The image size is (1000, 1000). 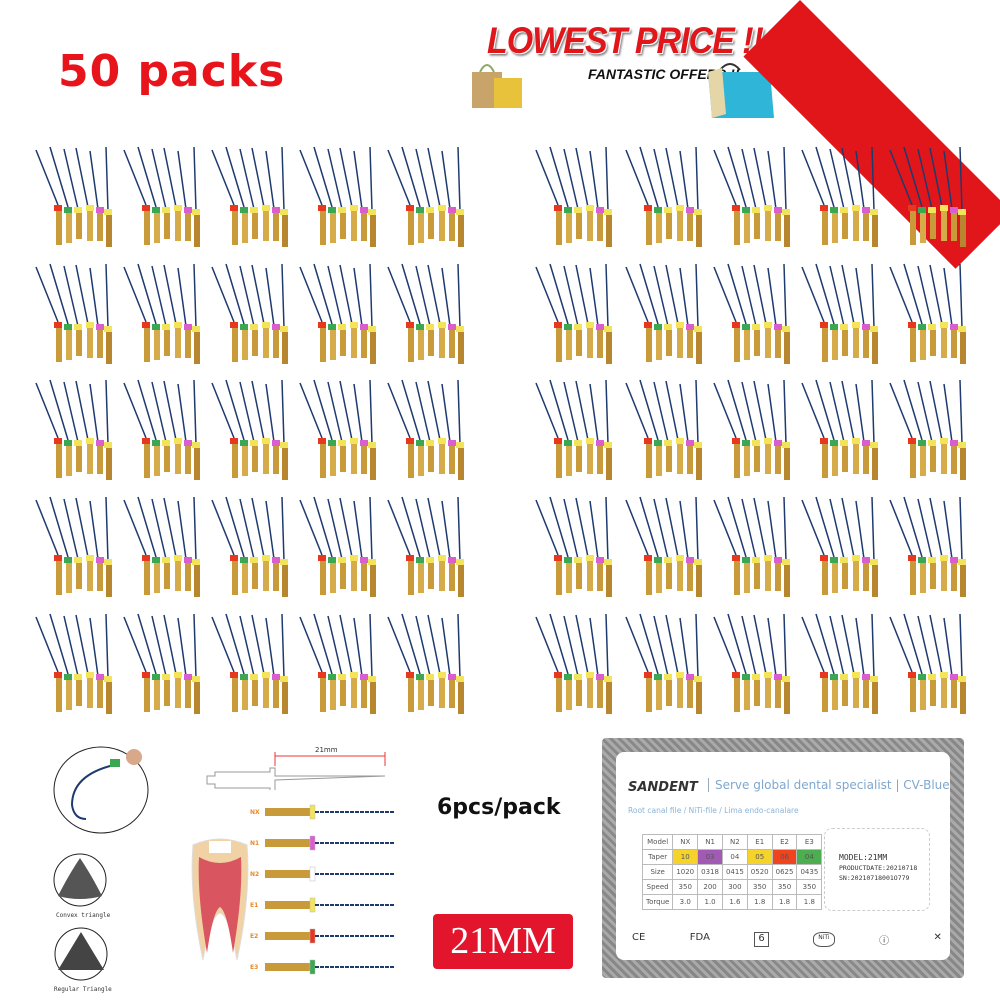 I want to click on model-text: MODEL:21MM, so click(x=863, y=857).